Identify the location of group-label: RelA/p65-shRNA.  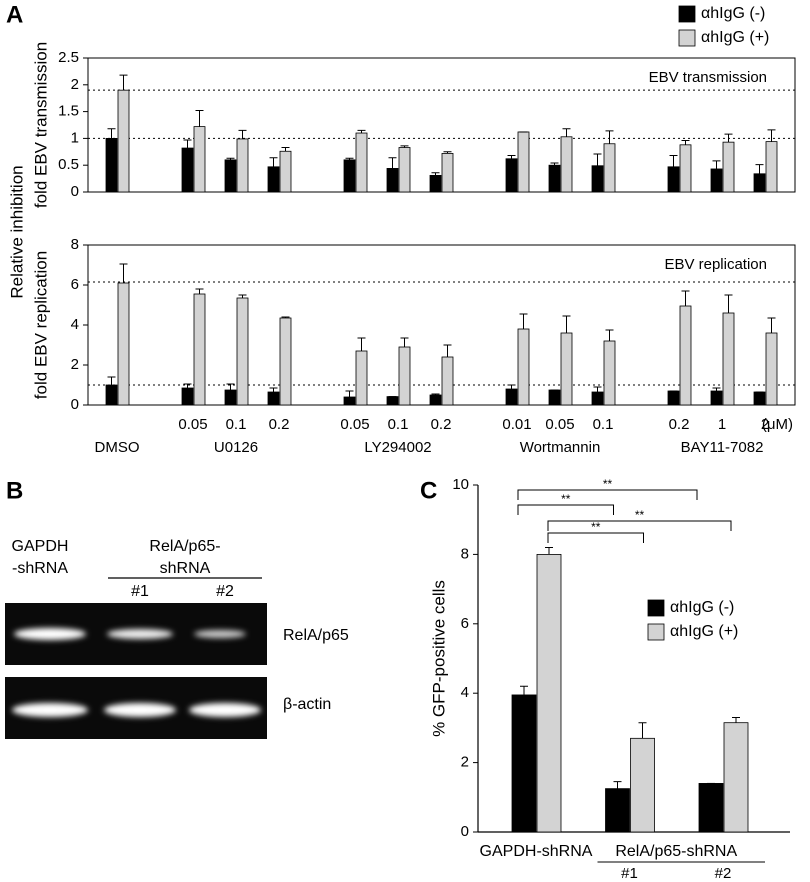
(676, 851).